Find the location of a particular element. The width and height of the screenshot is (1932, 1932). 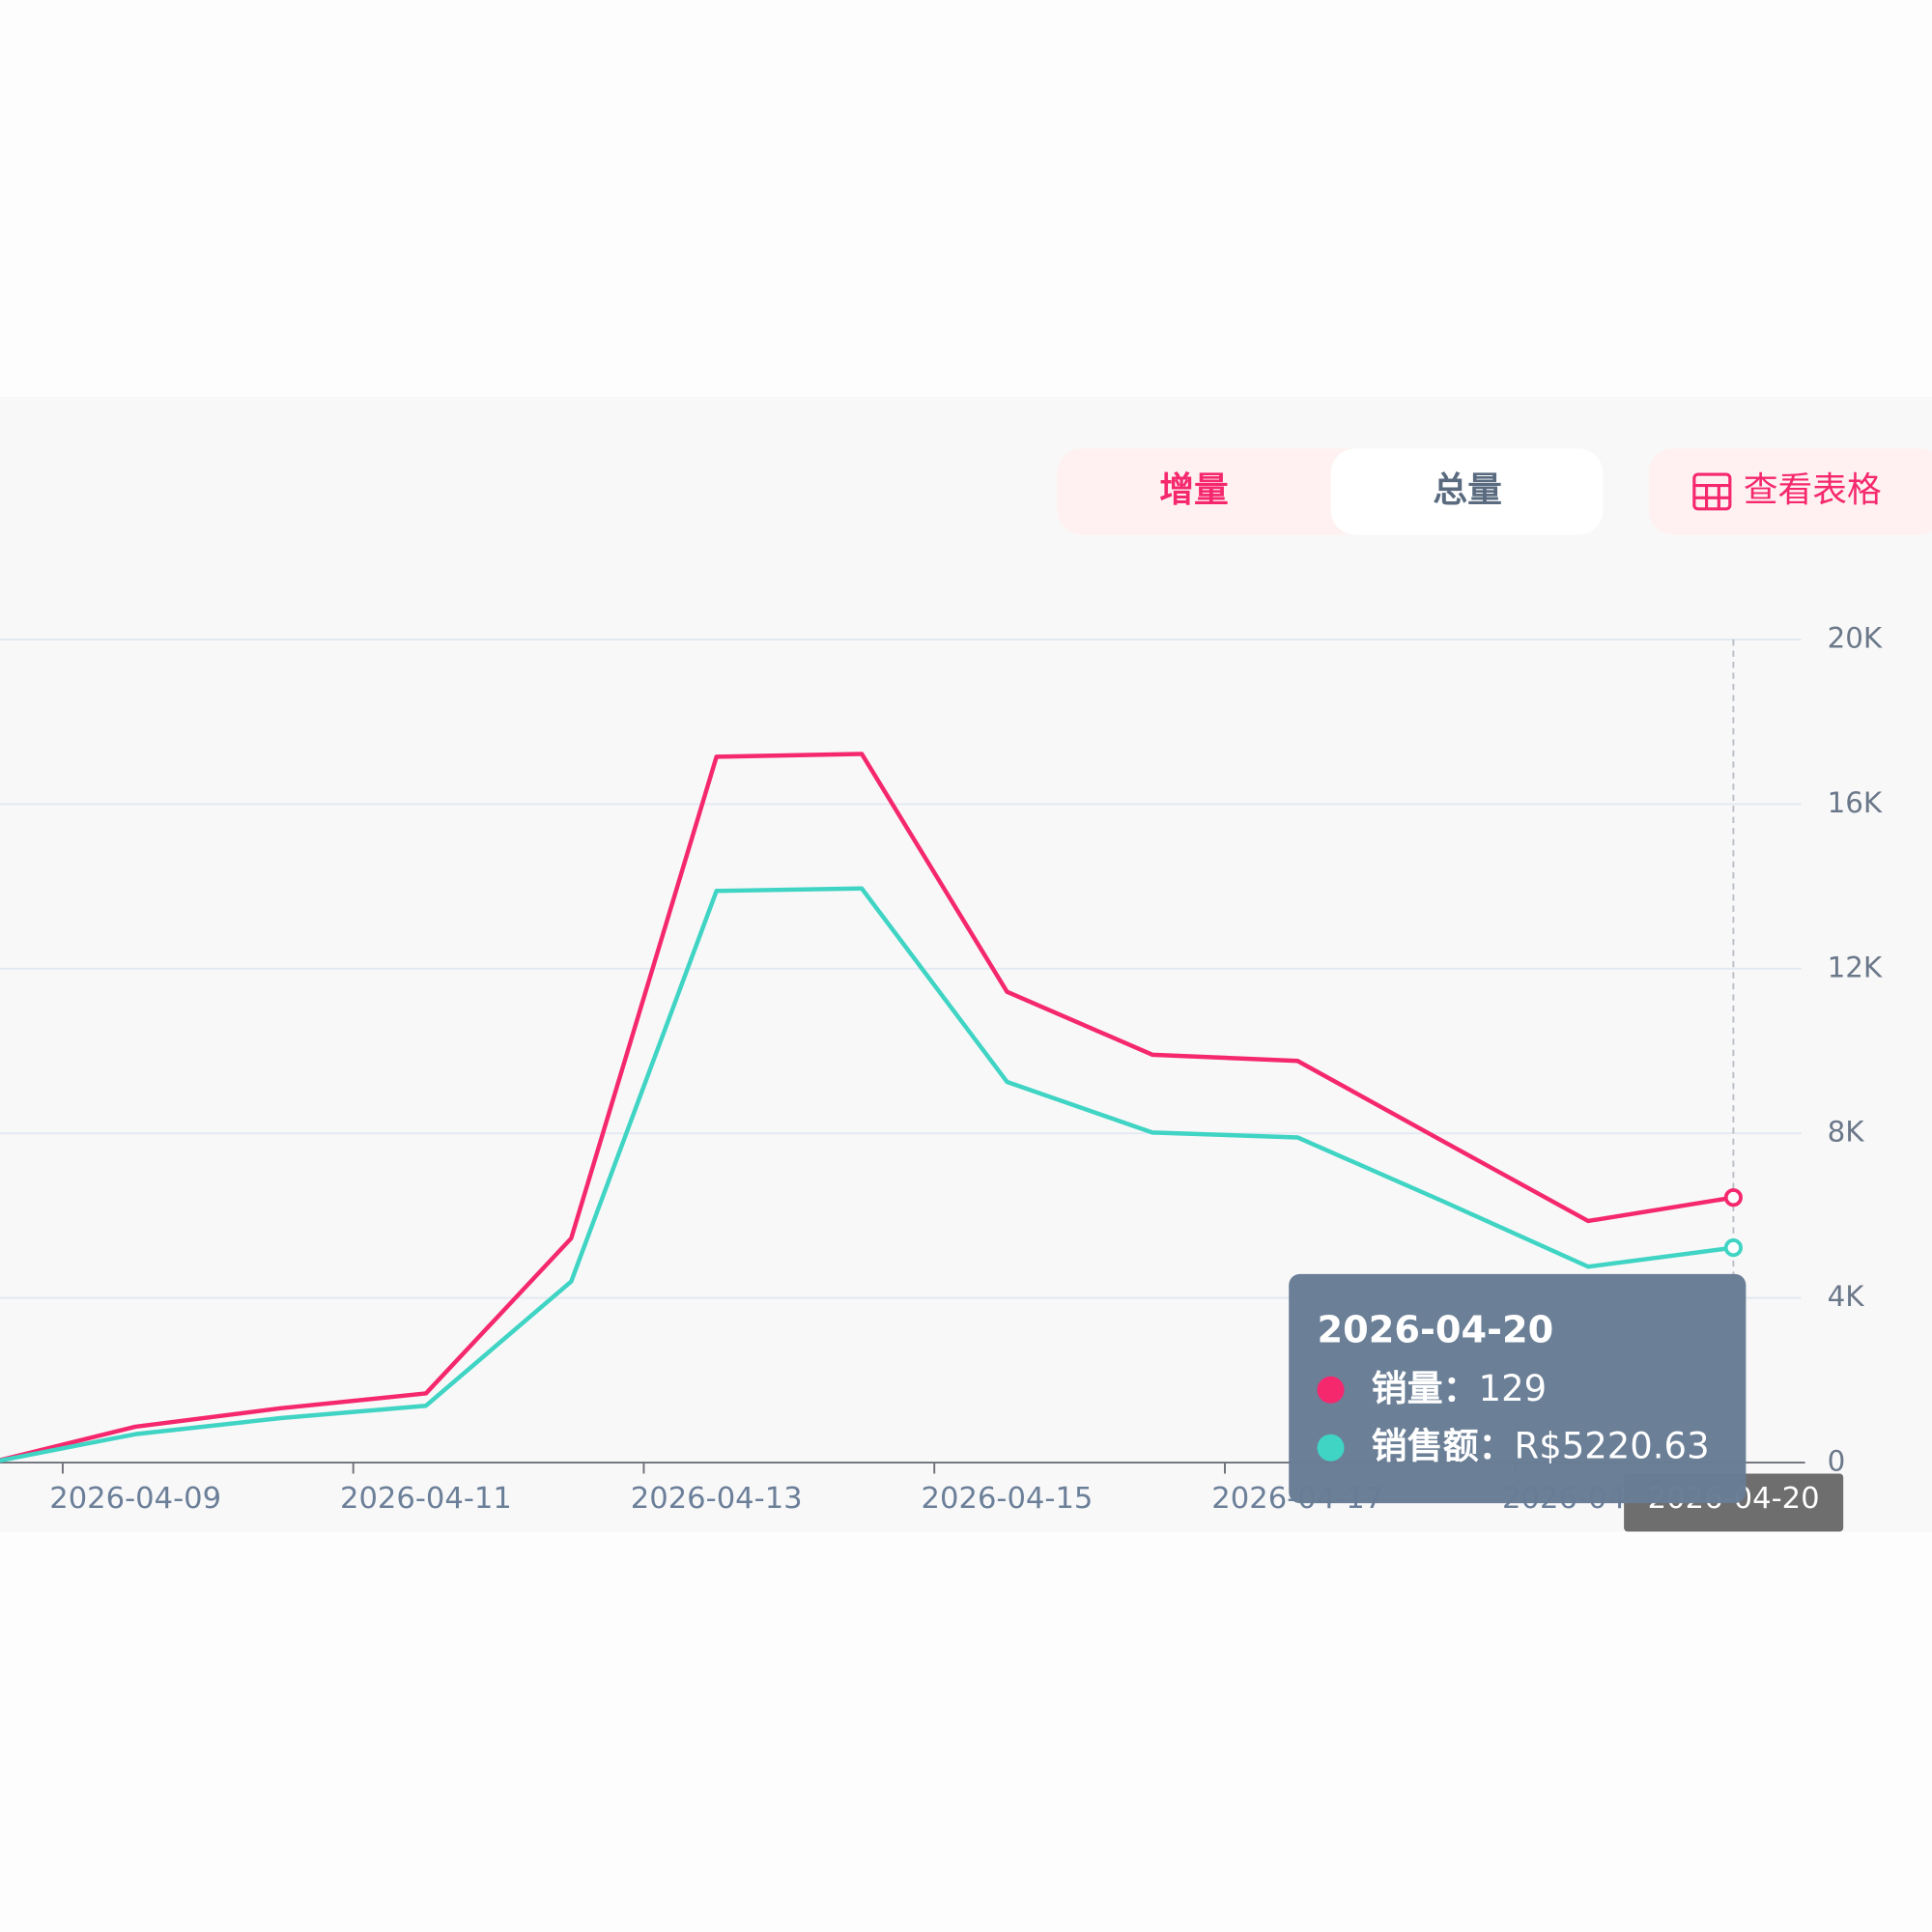

tooltip-value: 129 is located at coordinates (1513, 1387).